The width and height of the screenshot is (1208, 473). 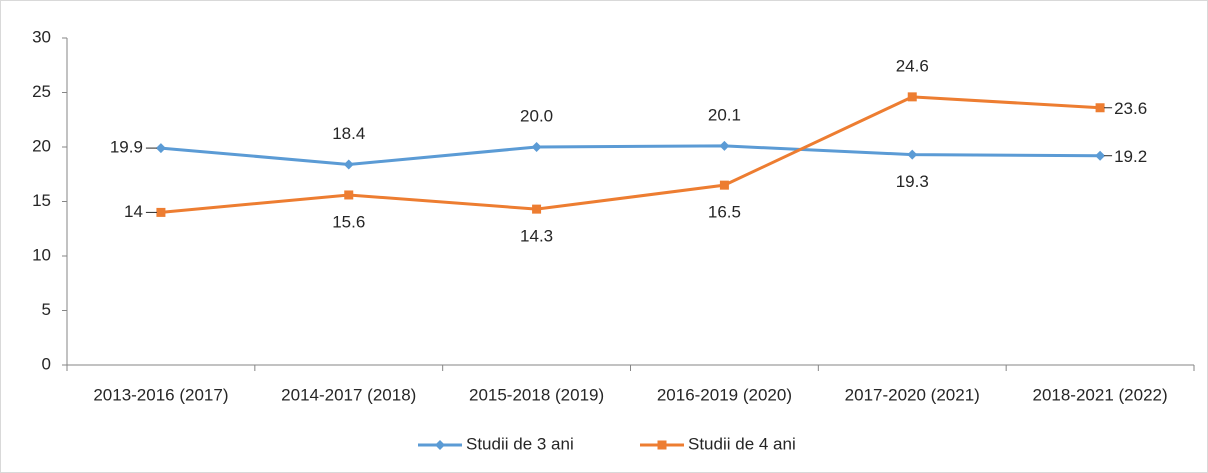 What do you see at coordinates (46, 309) in the screenshot?
I see `y-tick-label: 5` at bounding box center [46, 309].